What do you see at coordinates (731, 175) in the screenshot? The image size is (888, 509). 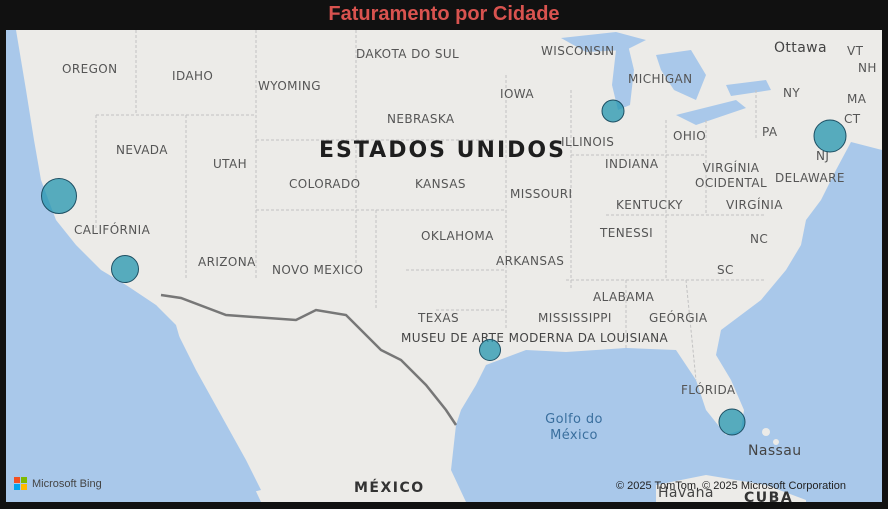 I see `state-label: VIRGÍNIA OCIDENTAL` at bounding box center [731, 175].